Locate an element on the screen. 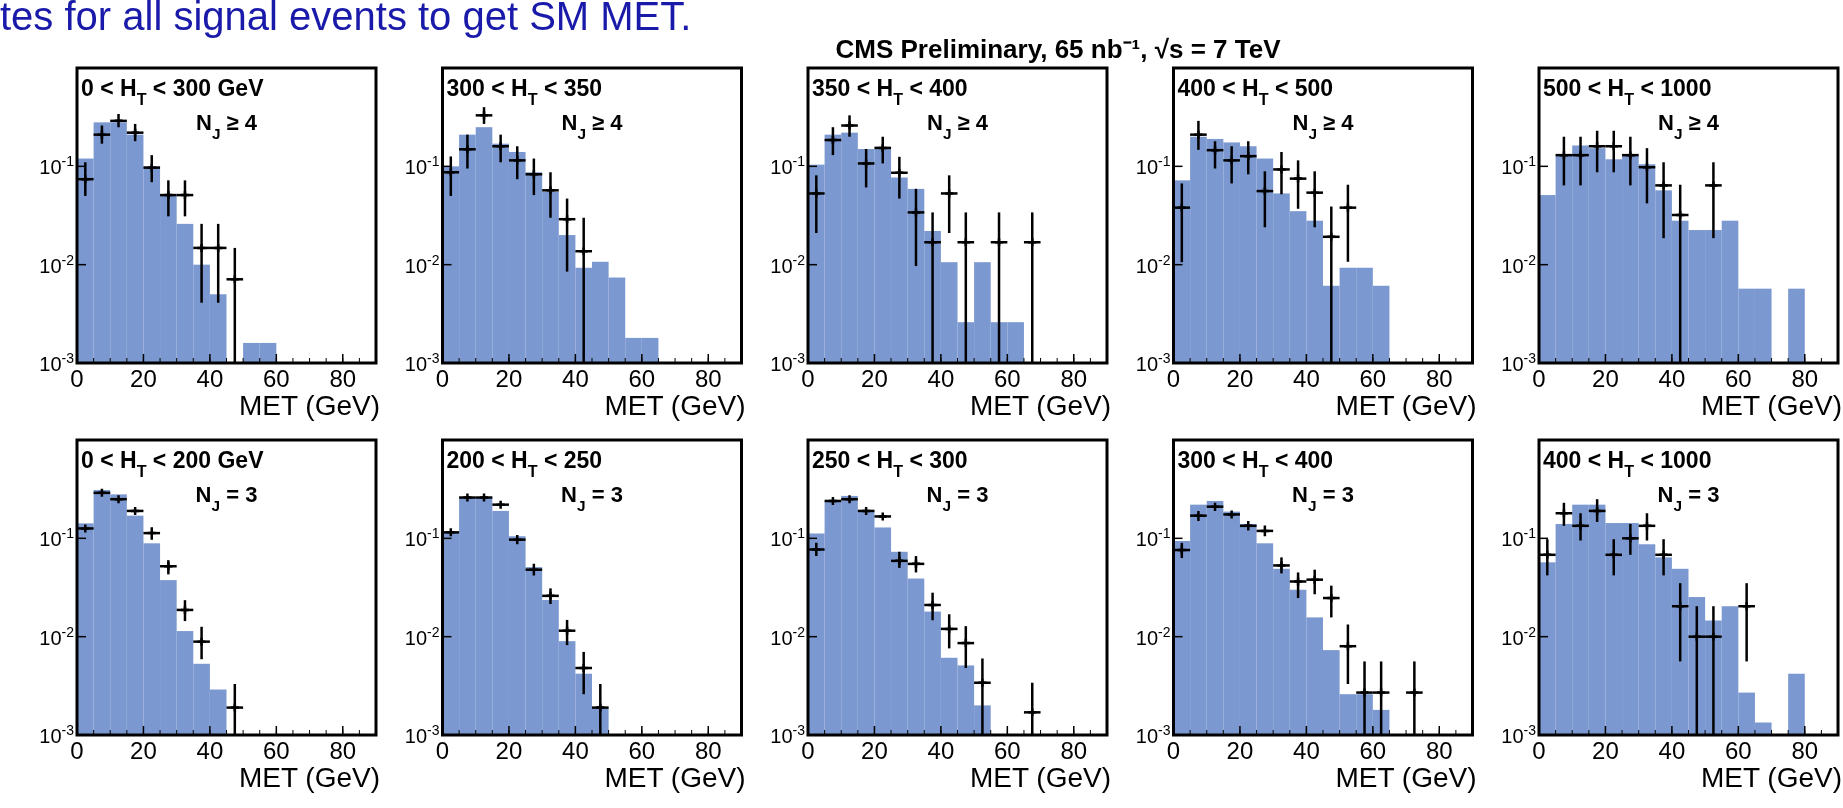 This screenshot has width=1843, height=808. text: CMS Preliminary, 65 nb⁻¹, √s = 7 TeV is located at coordinates (1058, 49).